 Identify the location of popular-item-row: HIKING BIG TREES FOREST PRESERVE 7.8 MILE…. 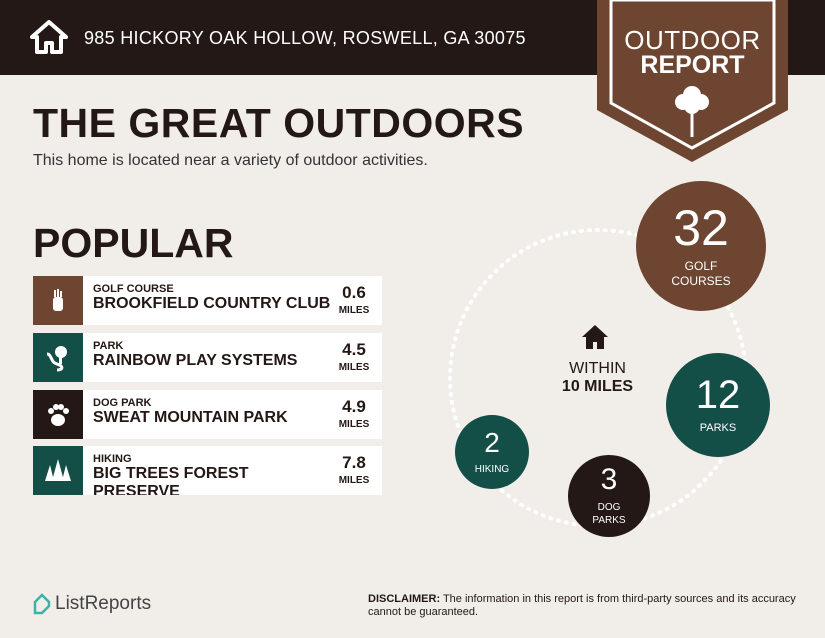
(207, 470).